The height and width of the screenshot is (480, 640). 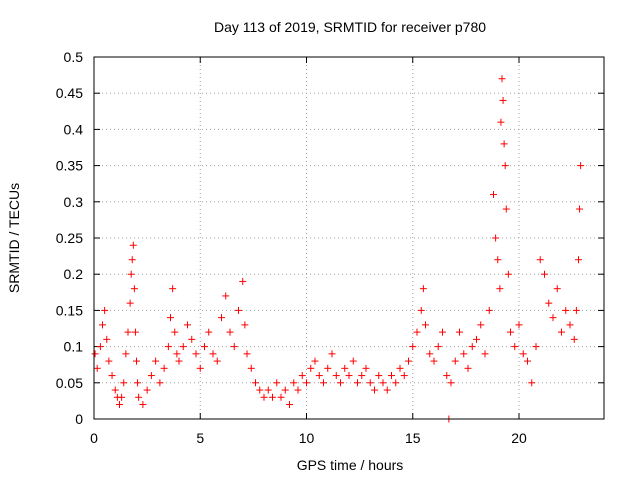 I want to click on x-tick-label: 0, so click(x=94, y=438).